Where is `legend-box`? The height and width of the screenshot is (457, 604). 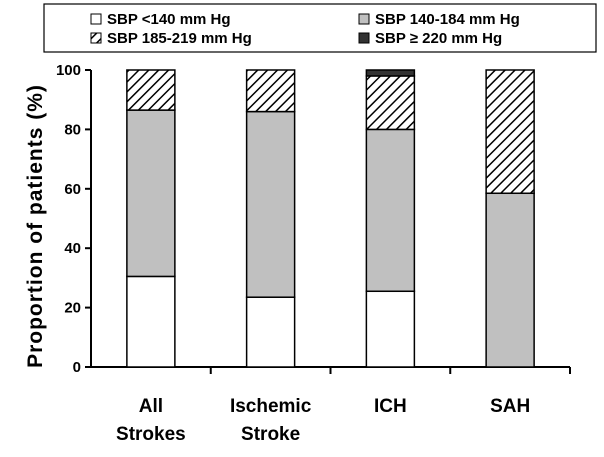 legend-box is located at coordinates (320, 28).